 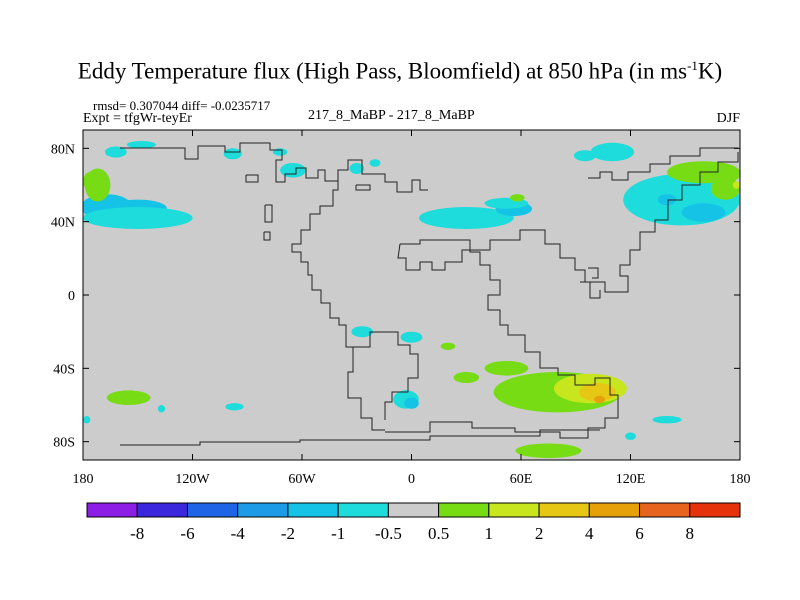 I want to click on coastline-arctic-asia, so click(x=663, y=164).